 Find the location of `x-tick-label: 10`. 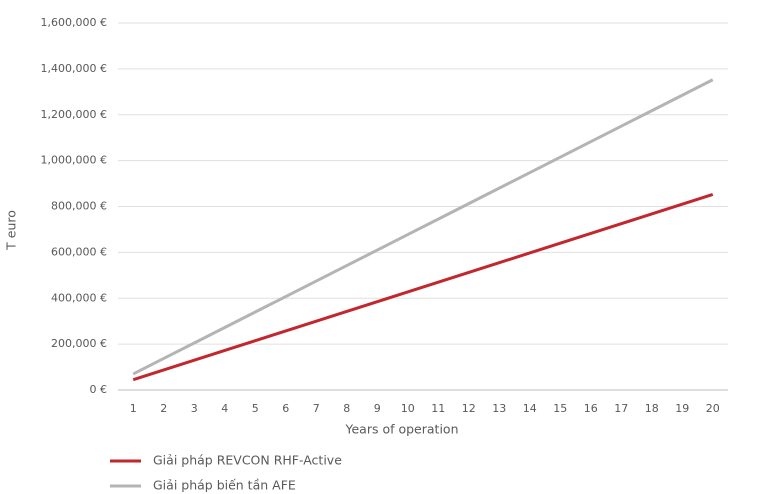

x-tick-label: 10 is located at coordinates (408, 408).